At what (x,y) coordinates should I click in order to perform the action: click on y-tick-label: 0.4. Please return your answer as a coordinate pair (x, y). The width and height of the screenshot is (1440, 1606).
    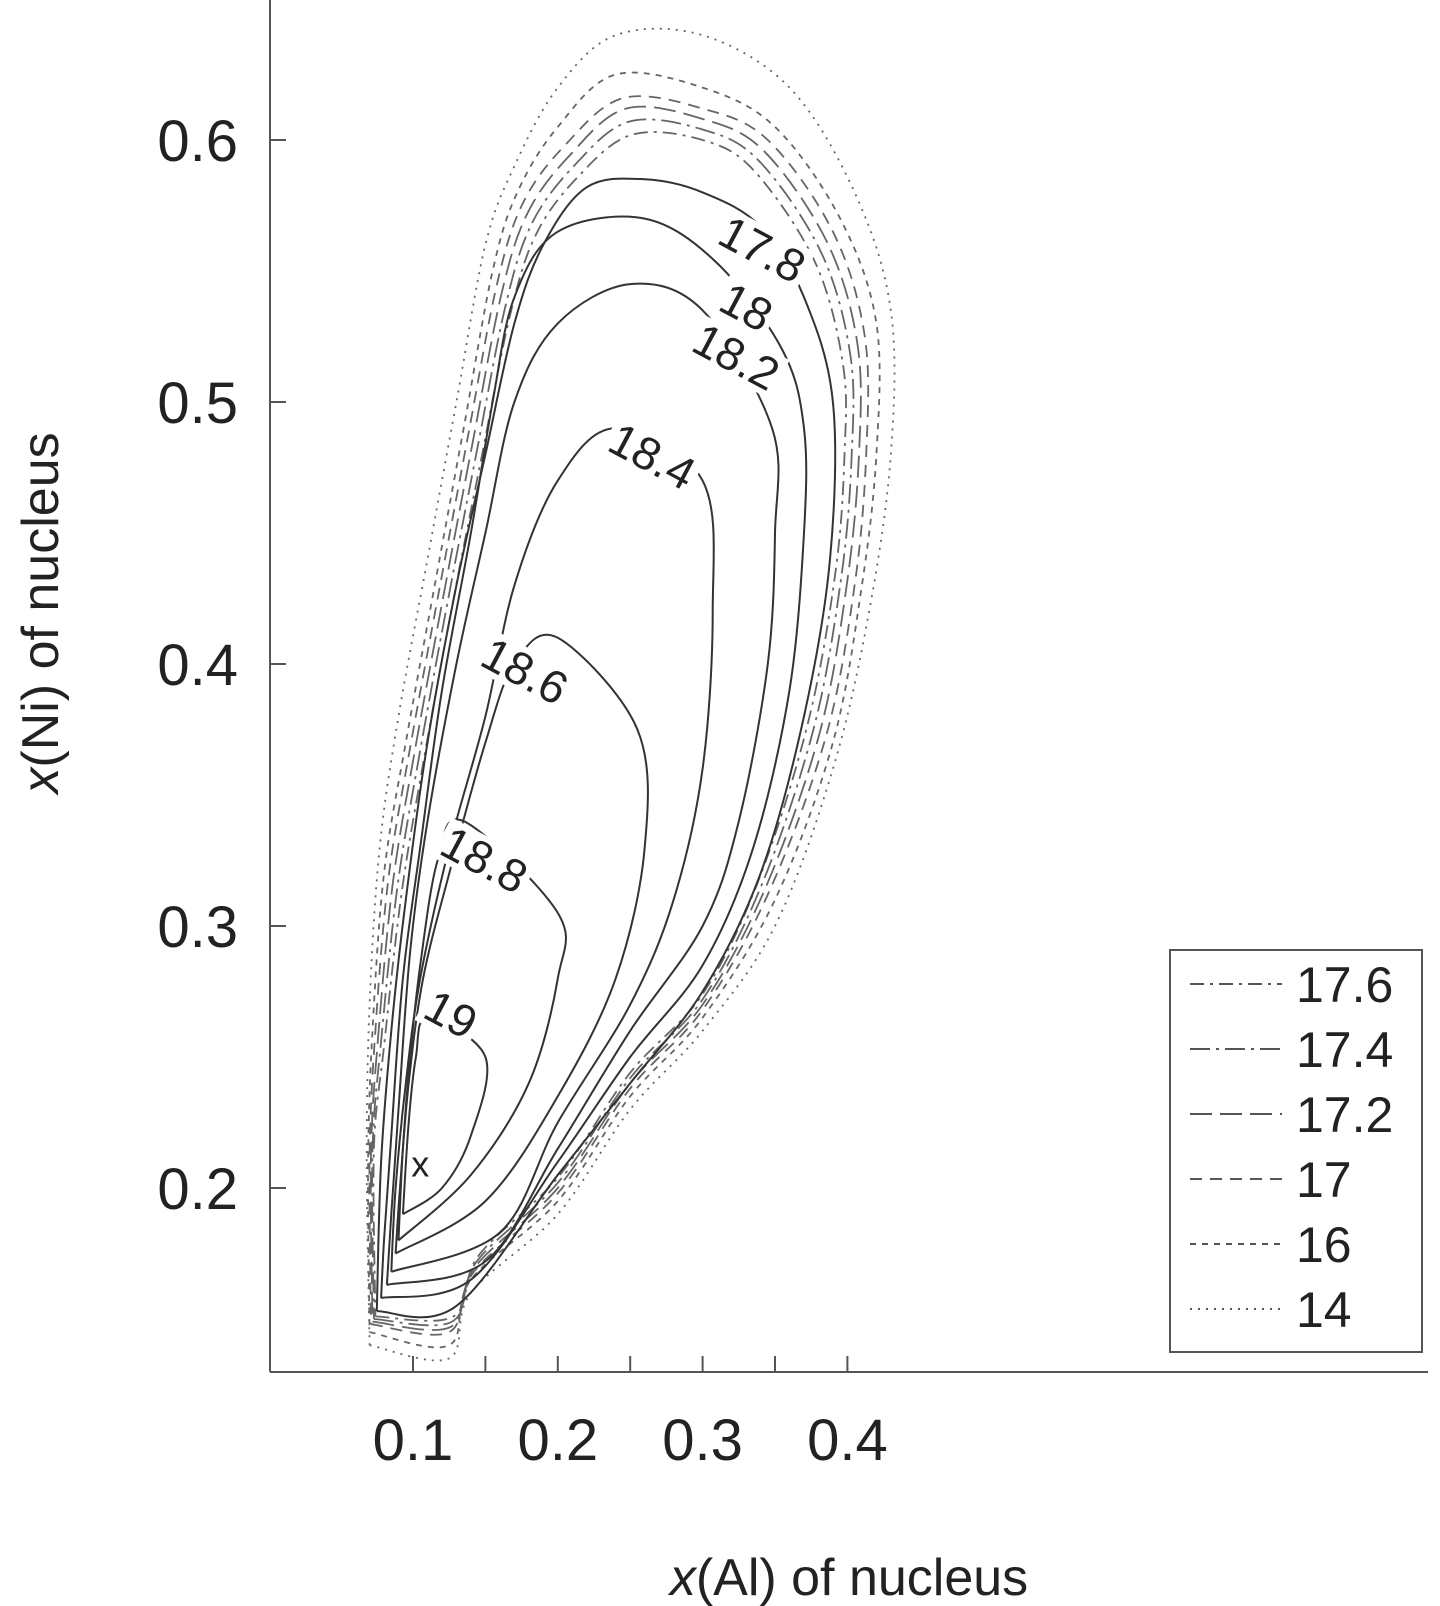
    Looking at the image, I should click on (197, 665).